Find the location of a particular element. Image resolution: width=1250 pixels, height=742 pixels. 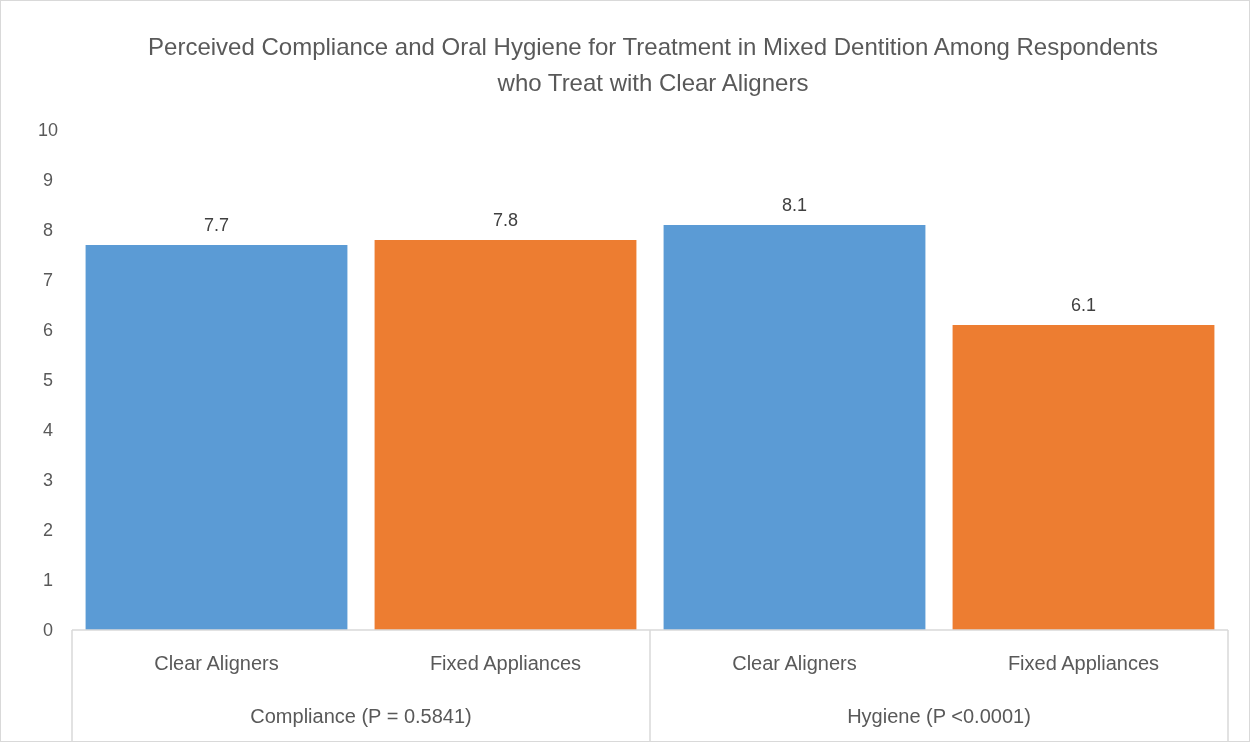

y-tick-label: 0 is located at coordinates (48, 630).